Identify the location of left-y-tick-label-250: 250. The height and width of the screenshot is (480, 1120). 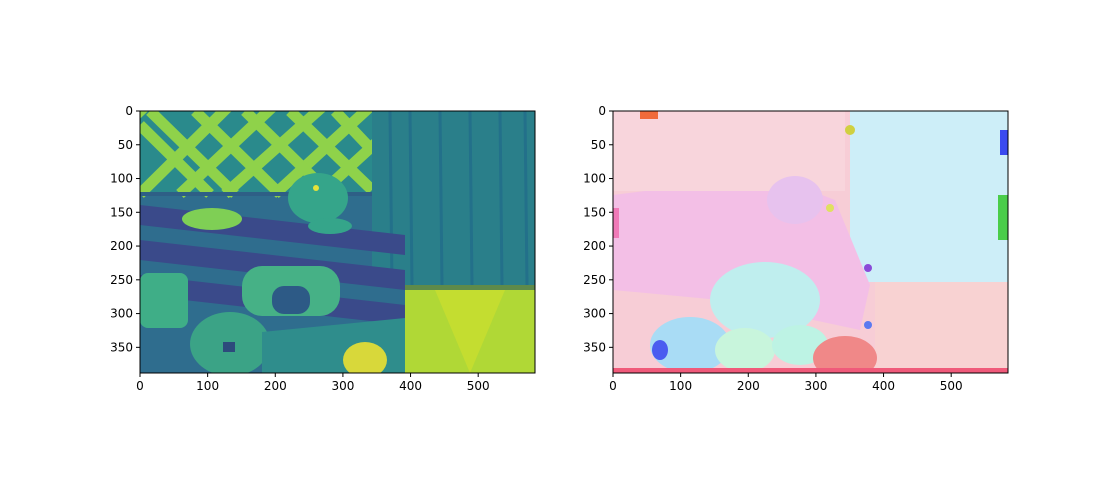
(121, 280).